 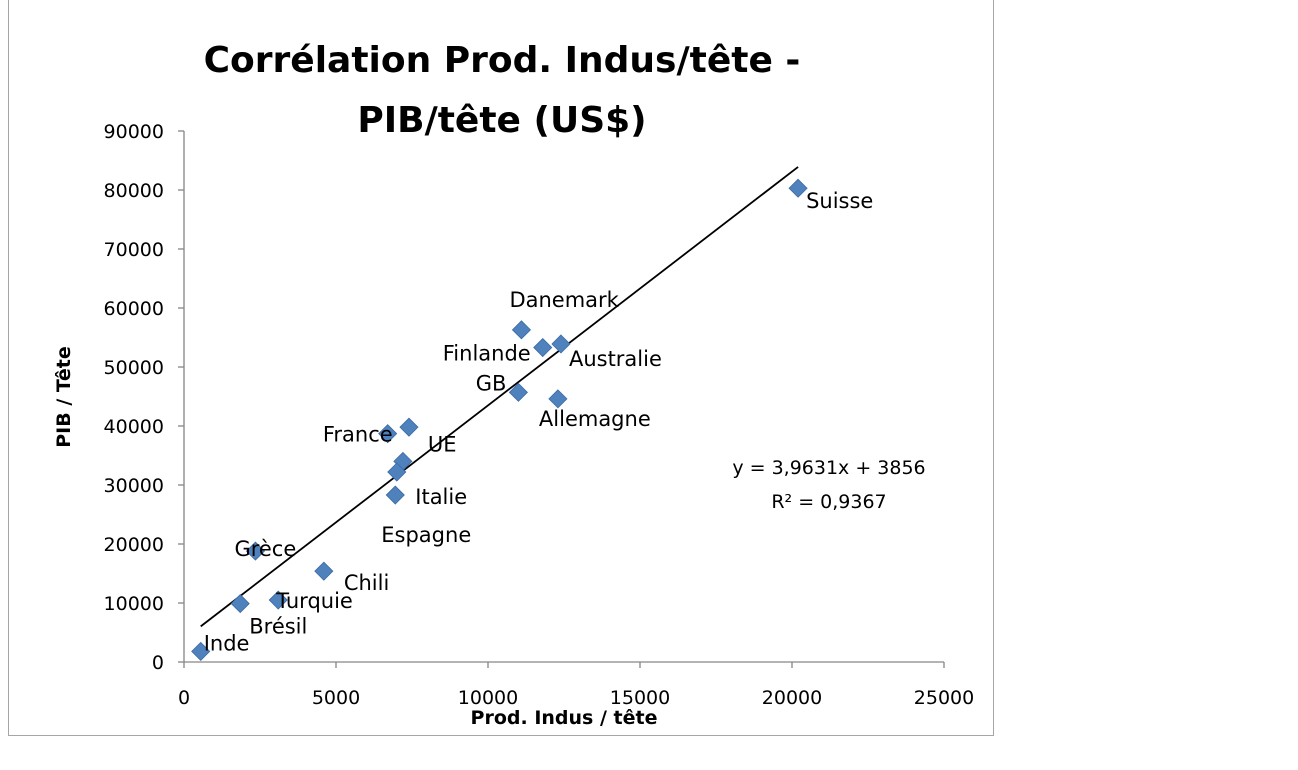 I want to click on data-point-italie, so click(x=395, y=495).